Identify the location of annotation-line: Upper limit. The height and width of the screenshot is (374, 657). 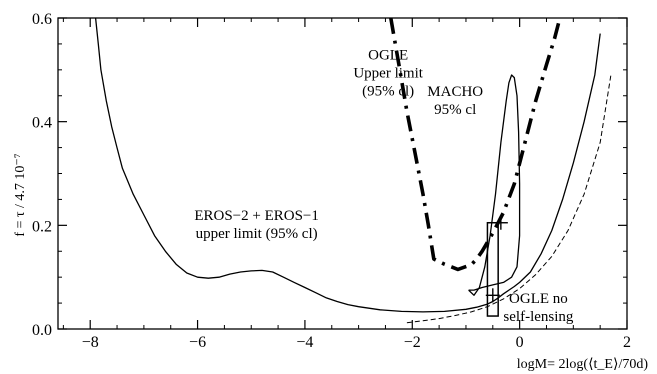
(388, 73).